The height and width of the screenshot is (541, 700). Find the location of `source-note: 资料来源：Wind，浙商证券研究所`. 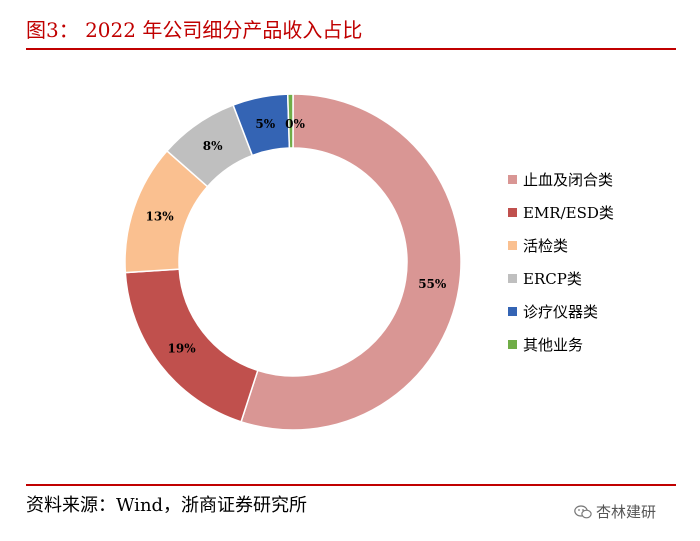

source-note: 资料来源：Wind，浙商证券研究所 is located at coordinates (167, 505).